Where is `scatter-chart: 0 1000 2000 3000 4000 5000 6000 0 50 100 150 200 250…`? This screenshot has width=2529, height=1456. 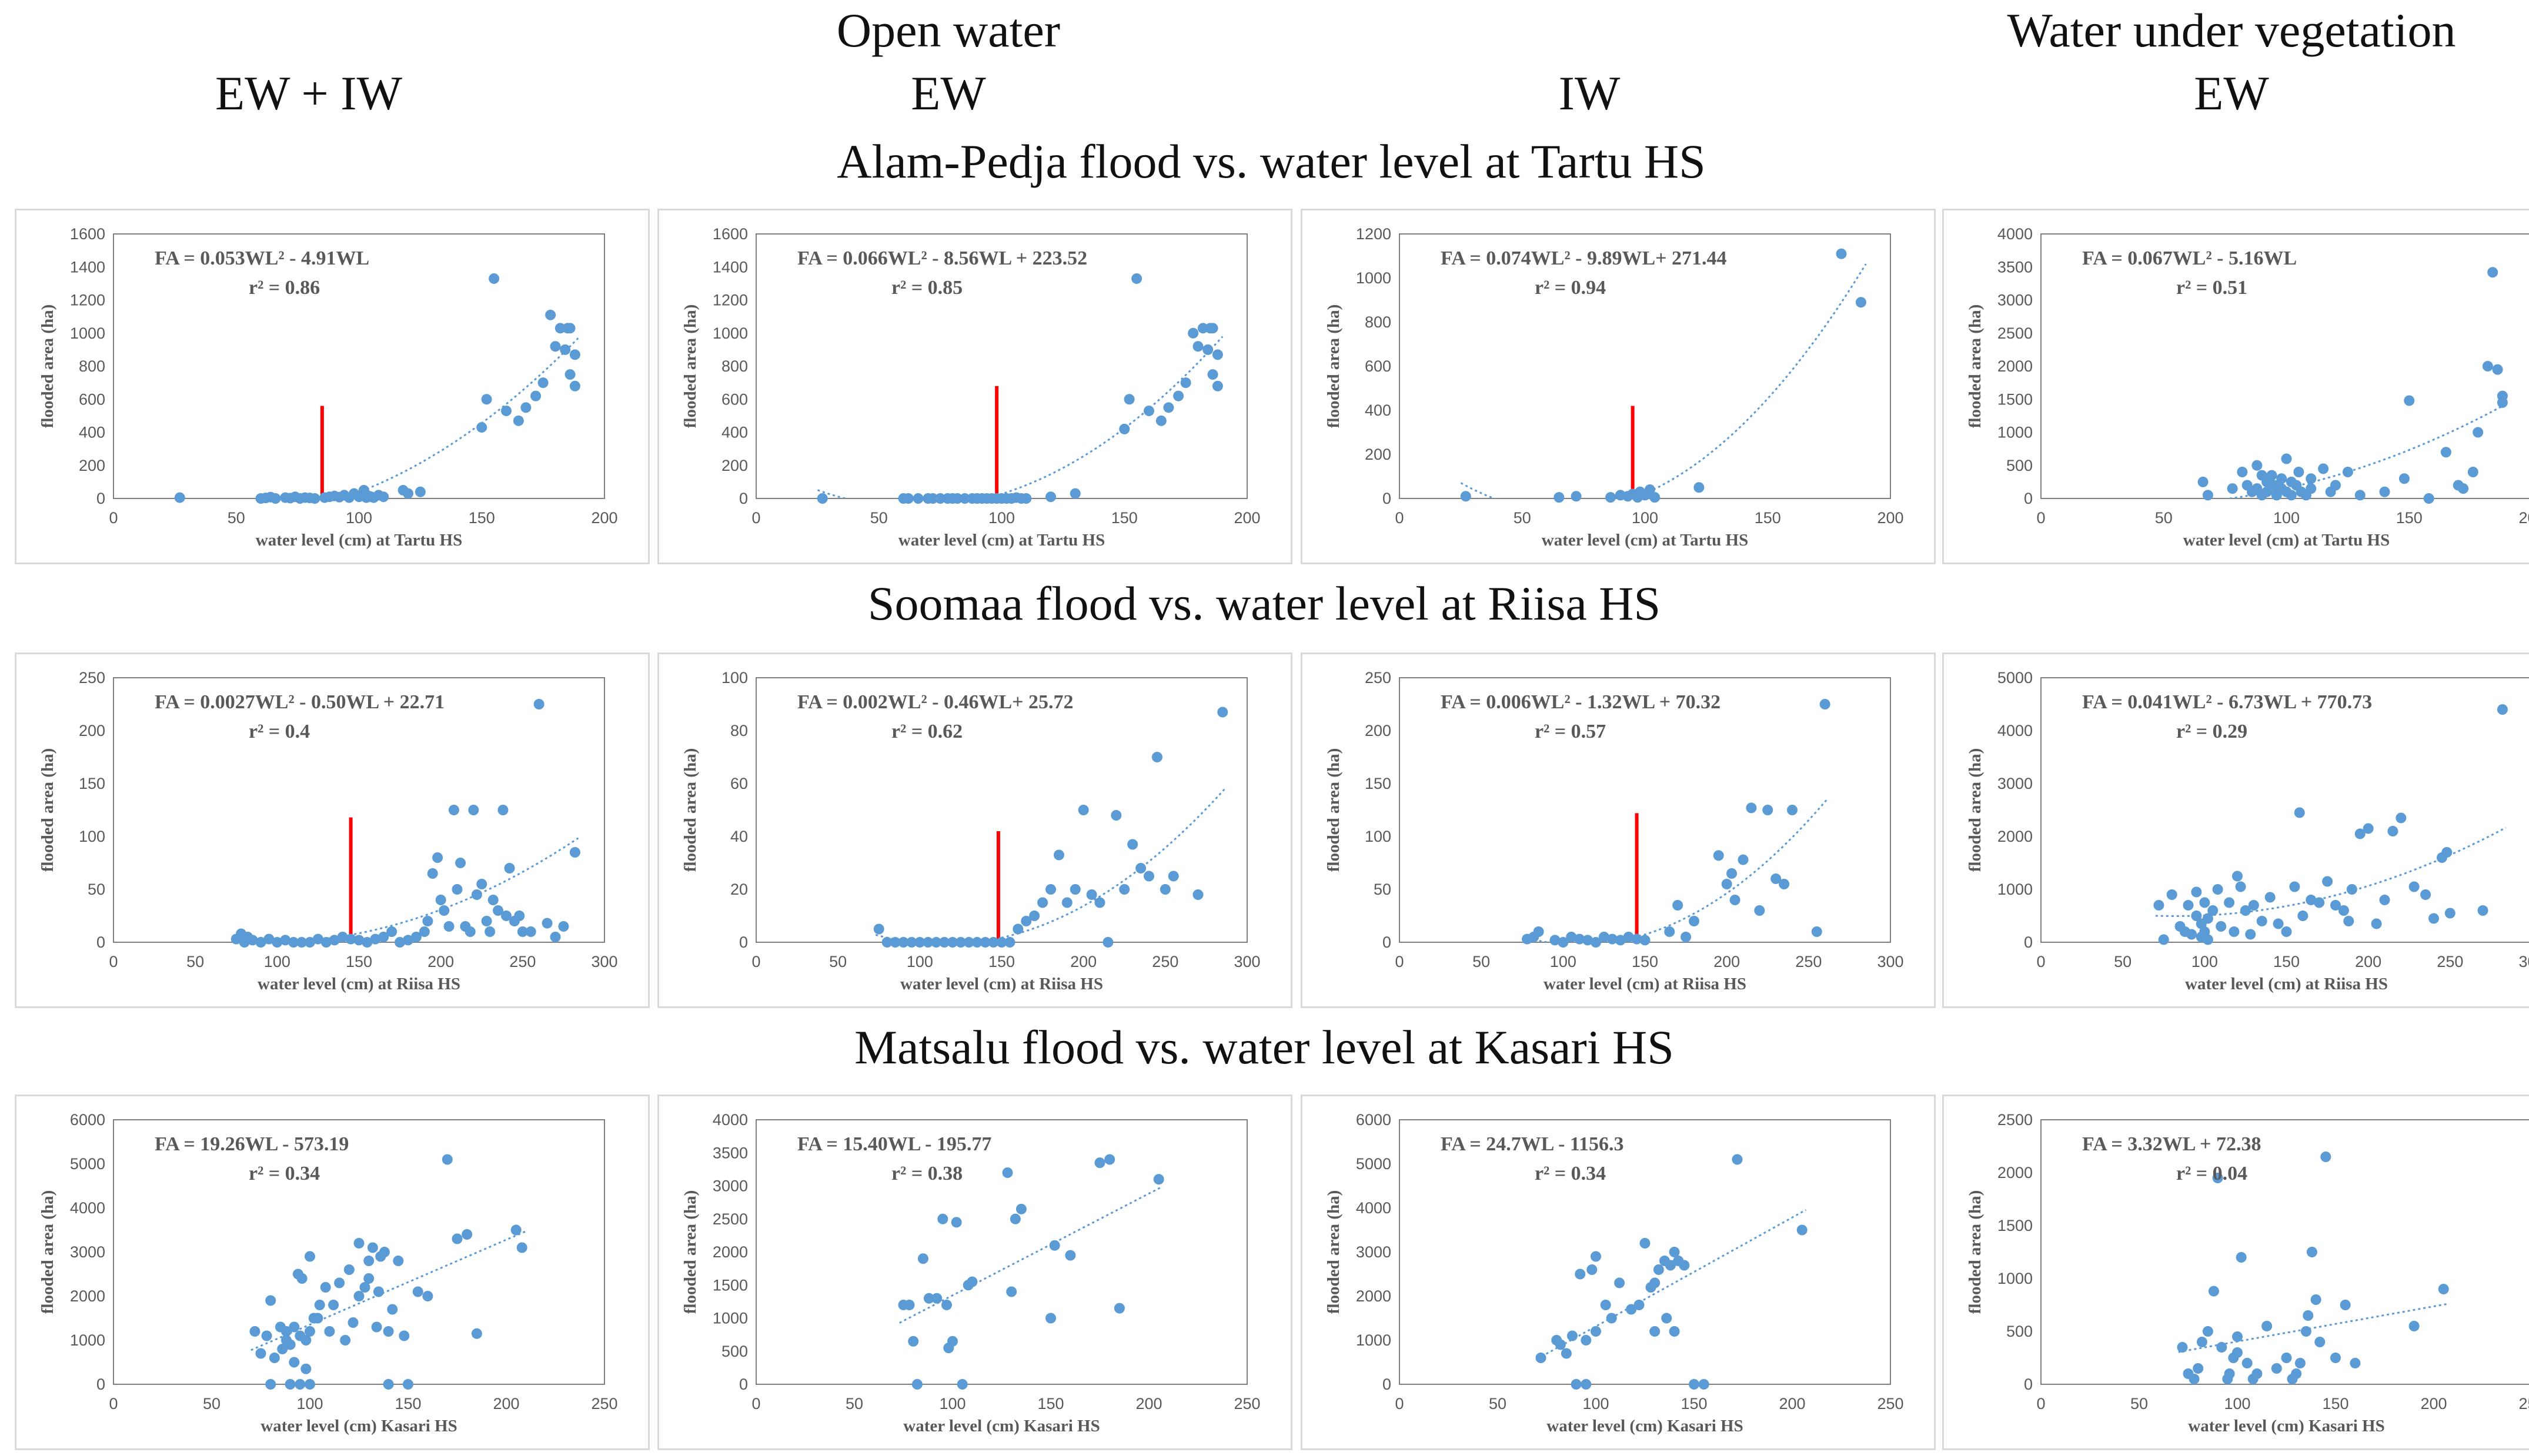
scatter-chart: 0 1000 2000 3000 4000 5000 6000 0 50 100 150 200 250… is located at coordinates (328, 1273).